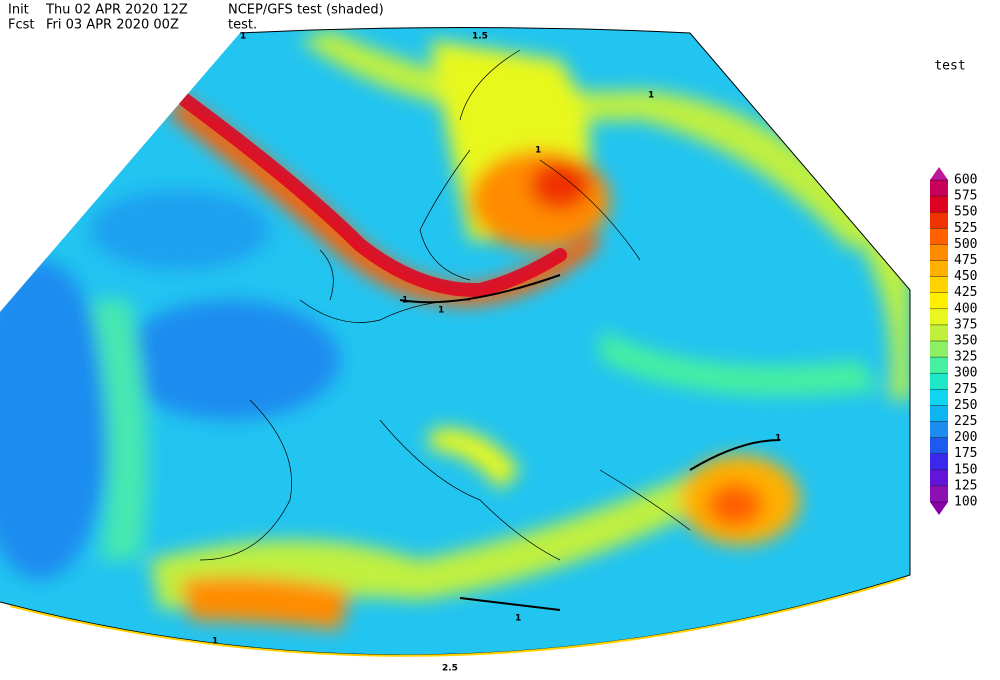 The image size is (1000, 680). Describe the element at coordinates (965, 180) in the screenshot. I see `colorbar-label: 600` at that location.